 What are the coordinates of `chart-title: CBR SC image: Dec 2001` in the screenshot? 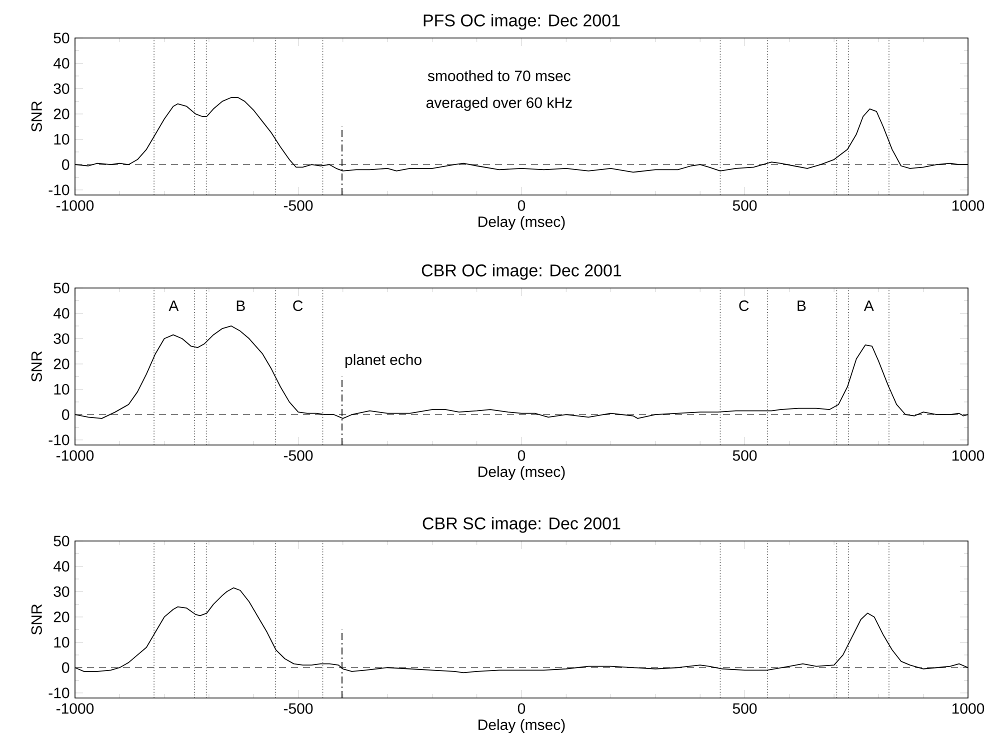 It's located at (521, 524).